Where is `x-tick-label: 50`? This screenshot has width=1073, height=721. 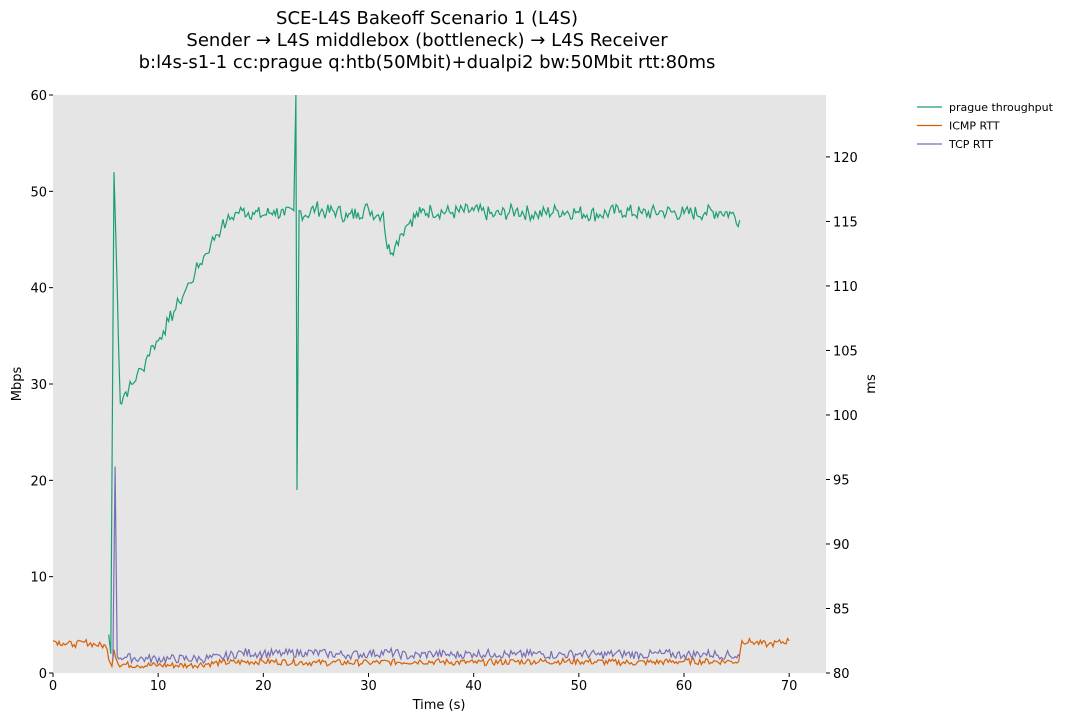
x-tick-label: 50 is located at coordinates (579, 686).